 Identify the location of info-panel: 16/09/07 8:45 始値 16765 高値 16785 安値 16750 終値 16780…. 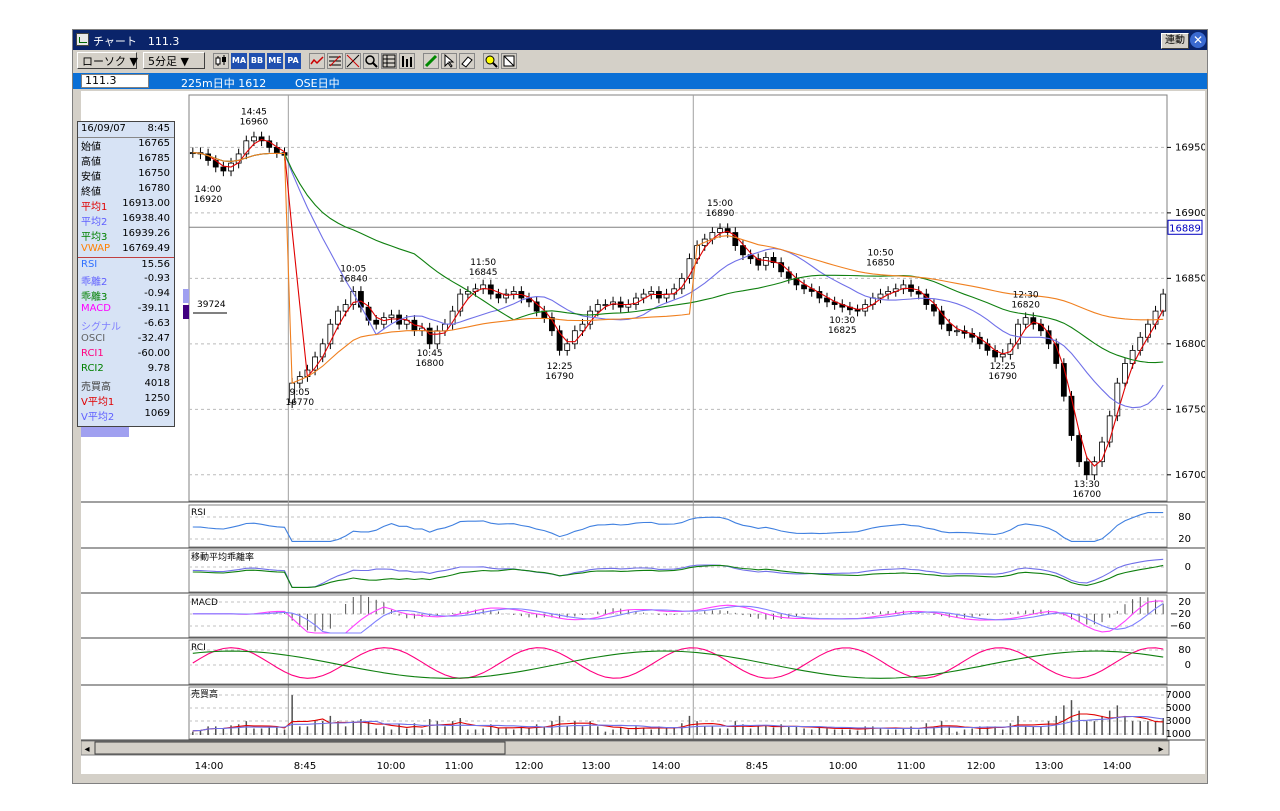
(126, 274).